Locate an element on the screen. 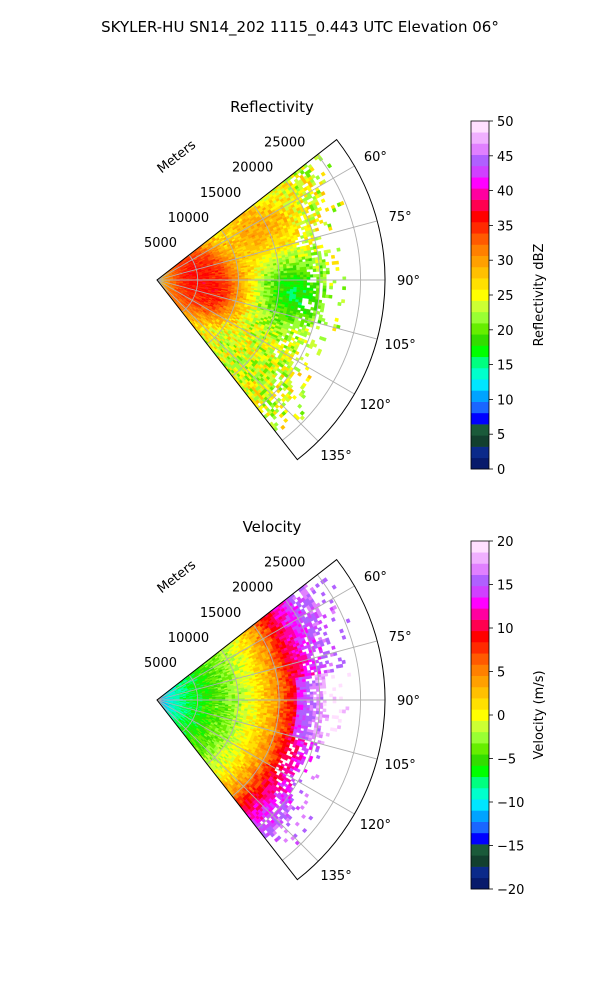  radial-tick-label: 15000 is located at coordinates (220, 193).